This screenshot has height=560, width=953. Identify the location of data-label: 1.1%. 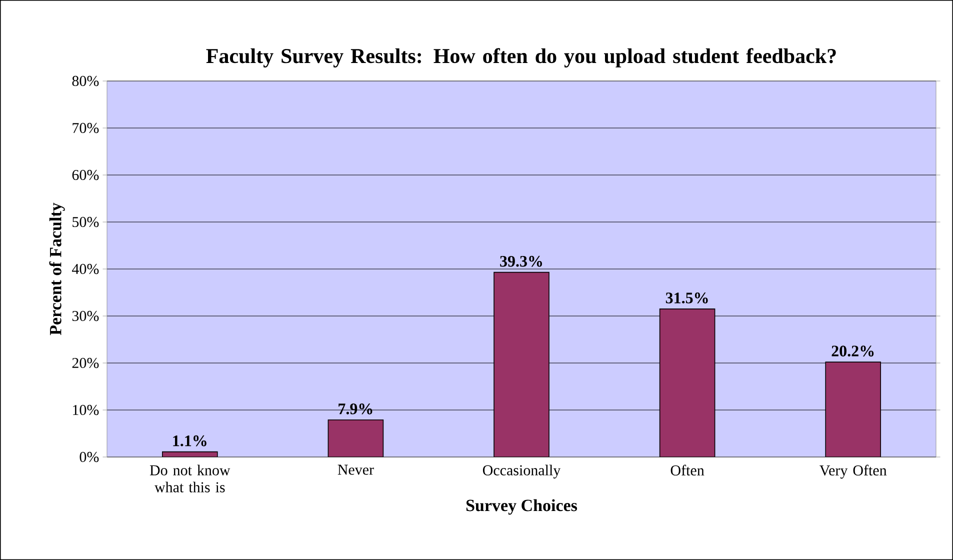
(189, 440).